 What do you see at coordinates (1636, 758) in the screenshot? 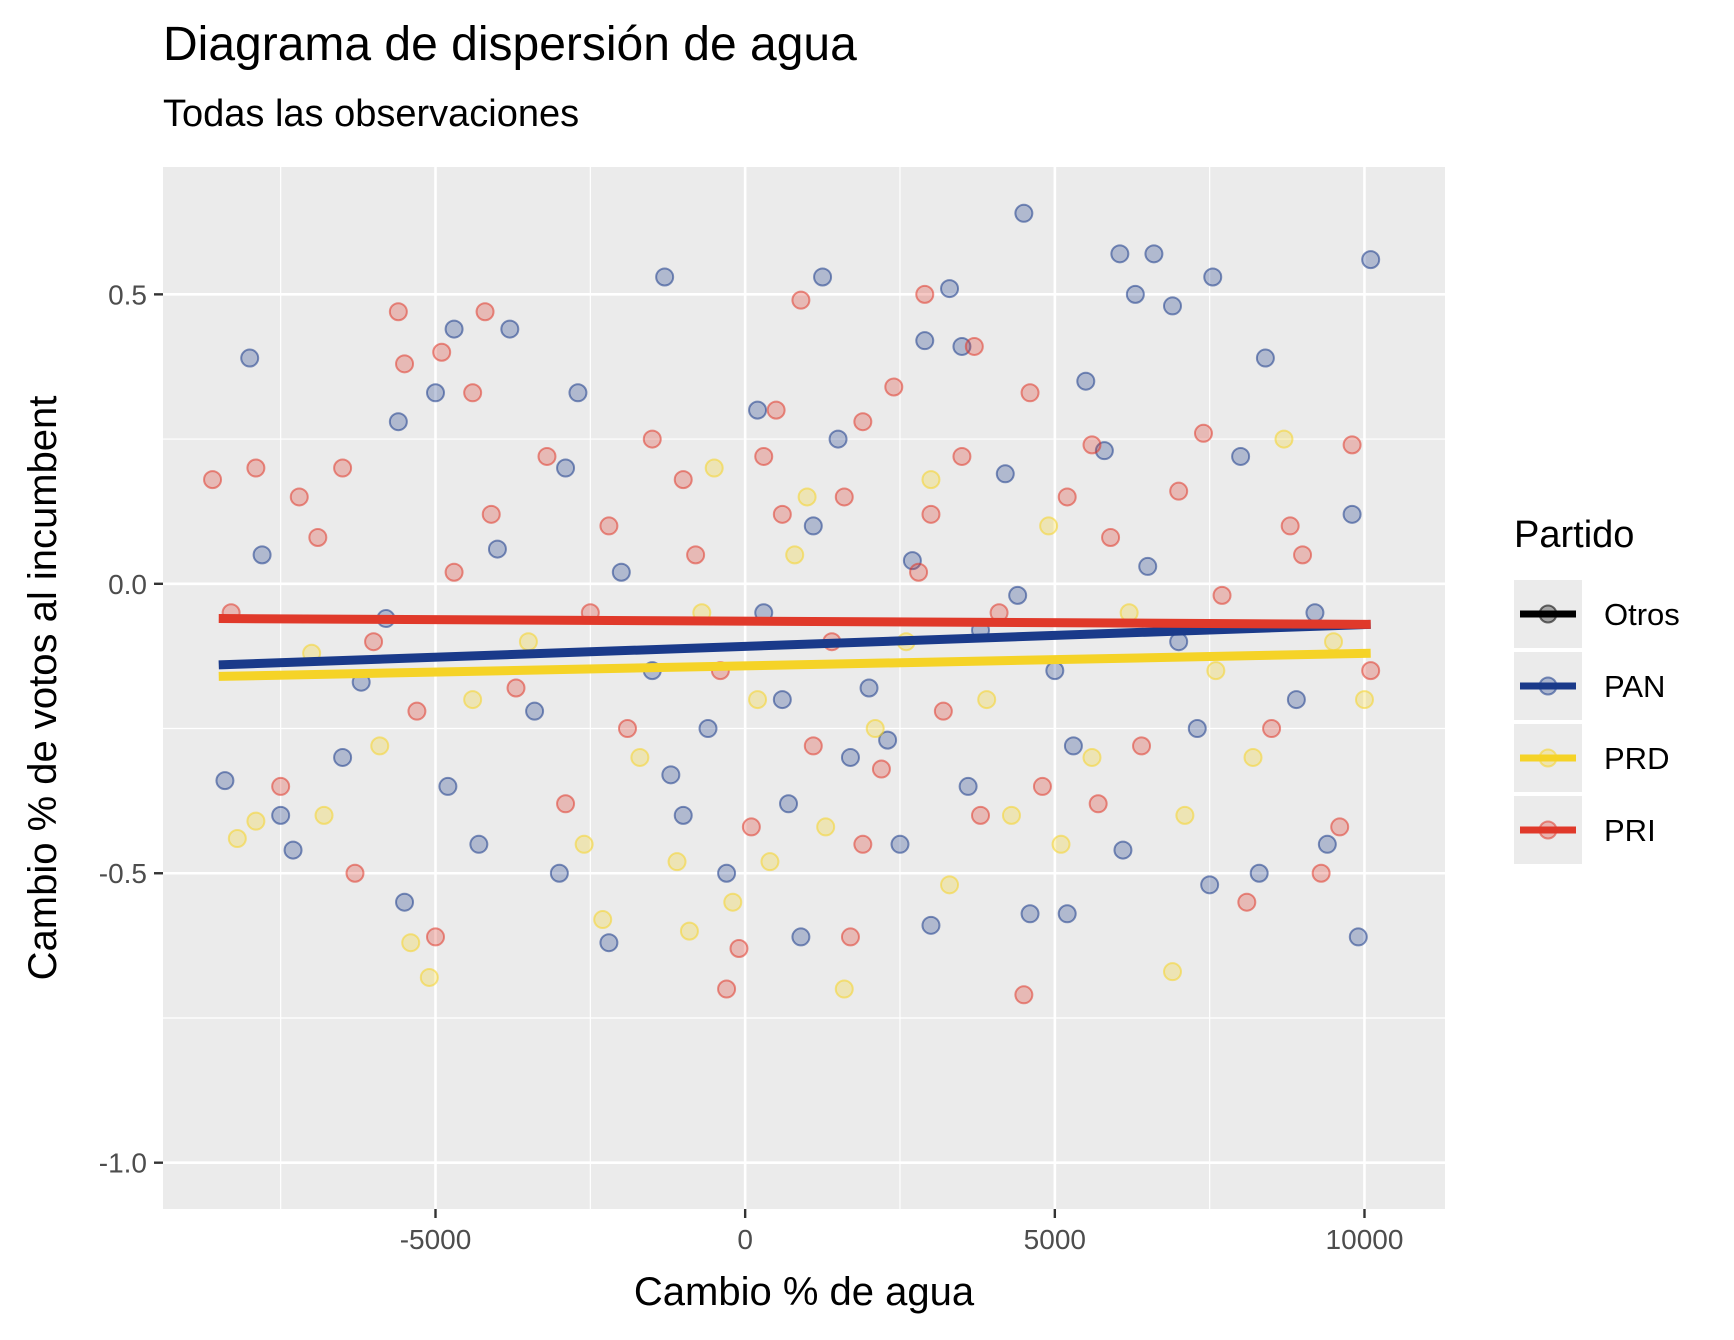
I see `legend-label-prd: PRD` at bounding box center [1636, 758].